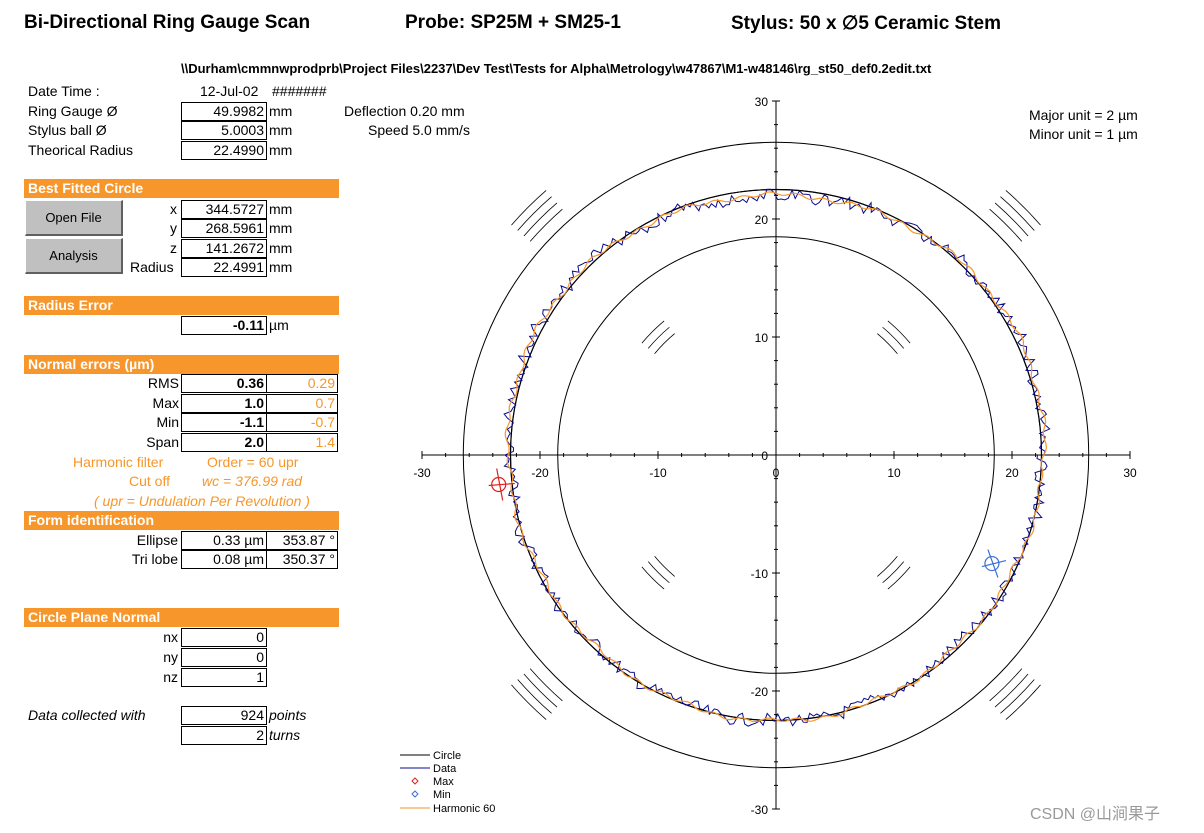  Describe the element at coordinates (118, 462) in the screenshot. I see `harmonic-filter-label: Harmonic filter` at that location.